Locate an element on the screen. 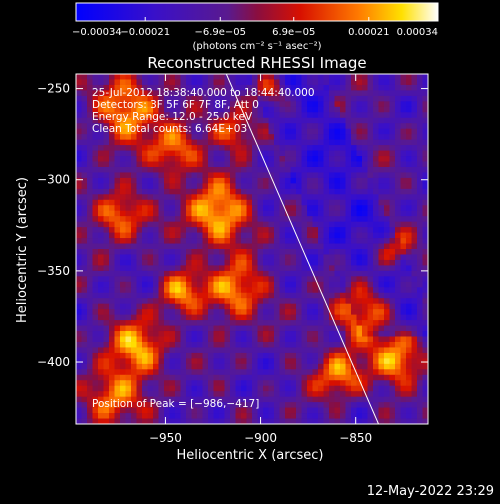 The image size is (500, 504). annotation-time-range: 25-Jul-2012 18:38:40.000 to 18:44:40.000 is located at coordinates (203, 93).